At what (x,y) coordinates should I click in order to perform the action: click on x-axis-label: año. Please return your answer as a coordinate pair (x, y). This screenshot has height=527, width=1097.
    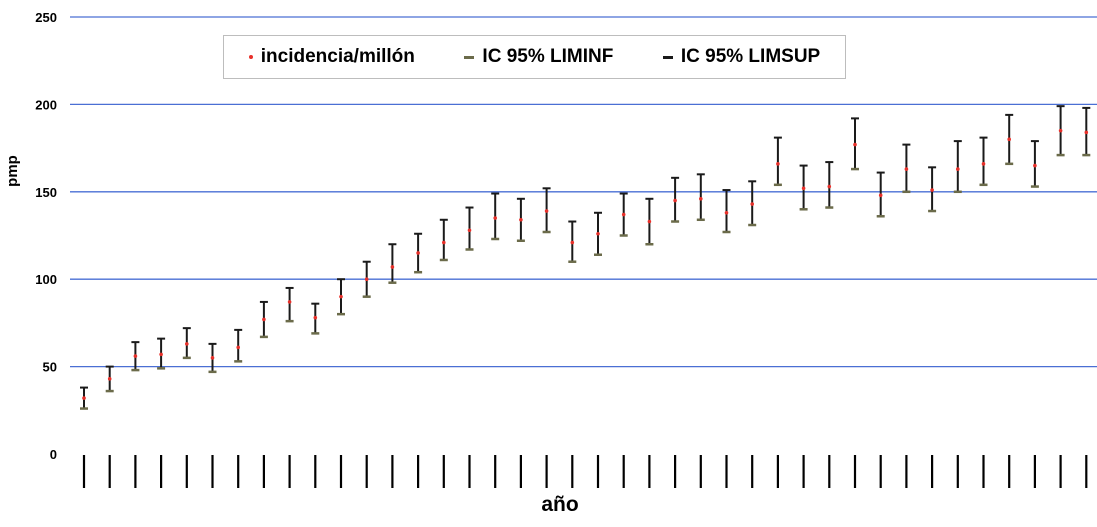
    Looking at the image, I should click on (560, 504).